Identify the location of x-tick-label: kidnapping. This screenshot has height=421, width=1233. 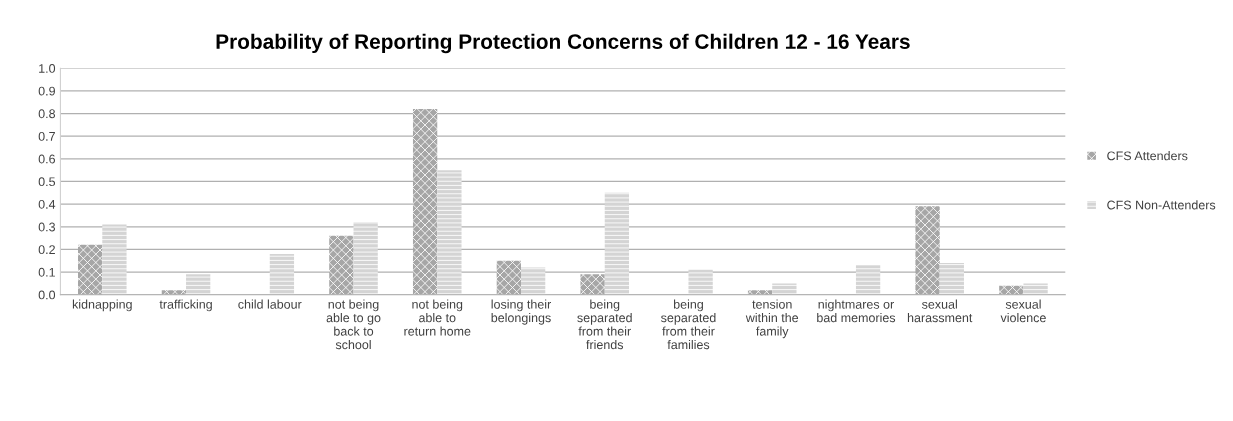
(102, 305).